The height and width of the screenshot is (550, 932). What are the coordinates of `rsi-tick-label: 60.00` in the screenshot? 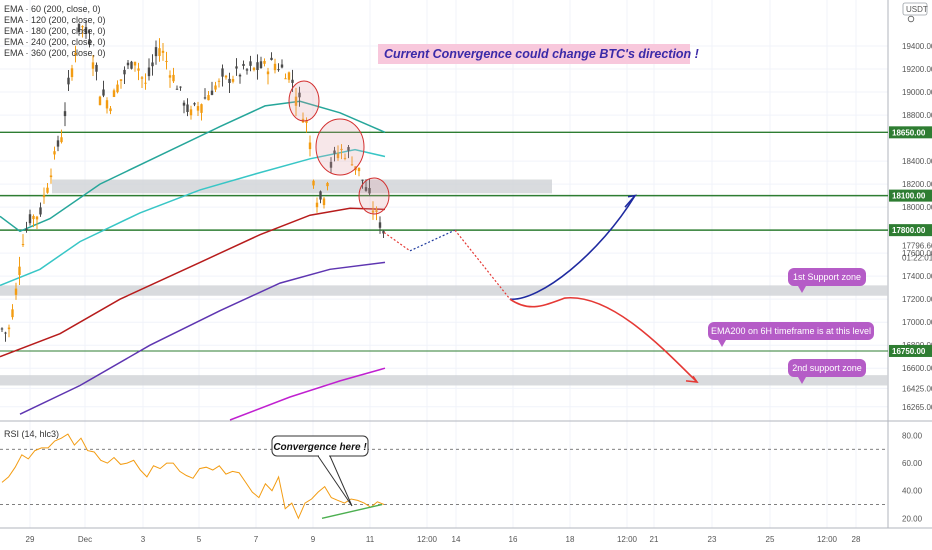 It's located at (912, 463).